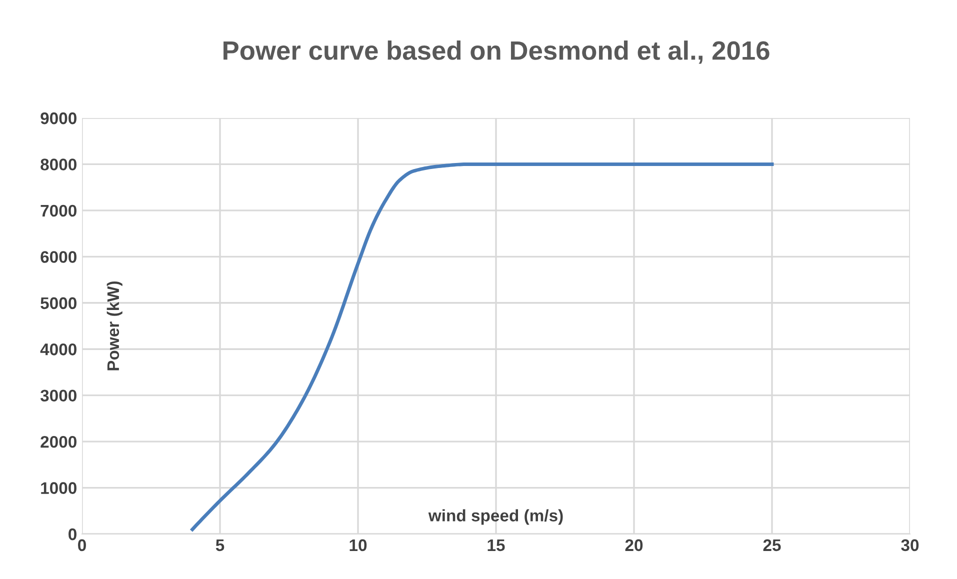  I want to click on y-tick-label: 8000, so click(58, 164).